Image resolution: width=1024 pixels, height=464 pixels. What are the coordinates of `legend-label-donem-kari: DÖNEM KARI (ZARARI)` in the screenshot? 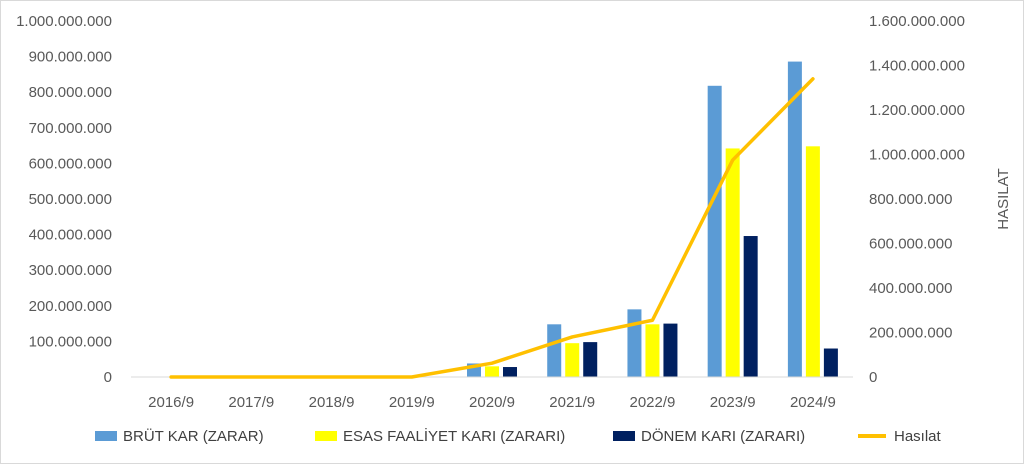 It's located at (723, 436).